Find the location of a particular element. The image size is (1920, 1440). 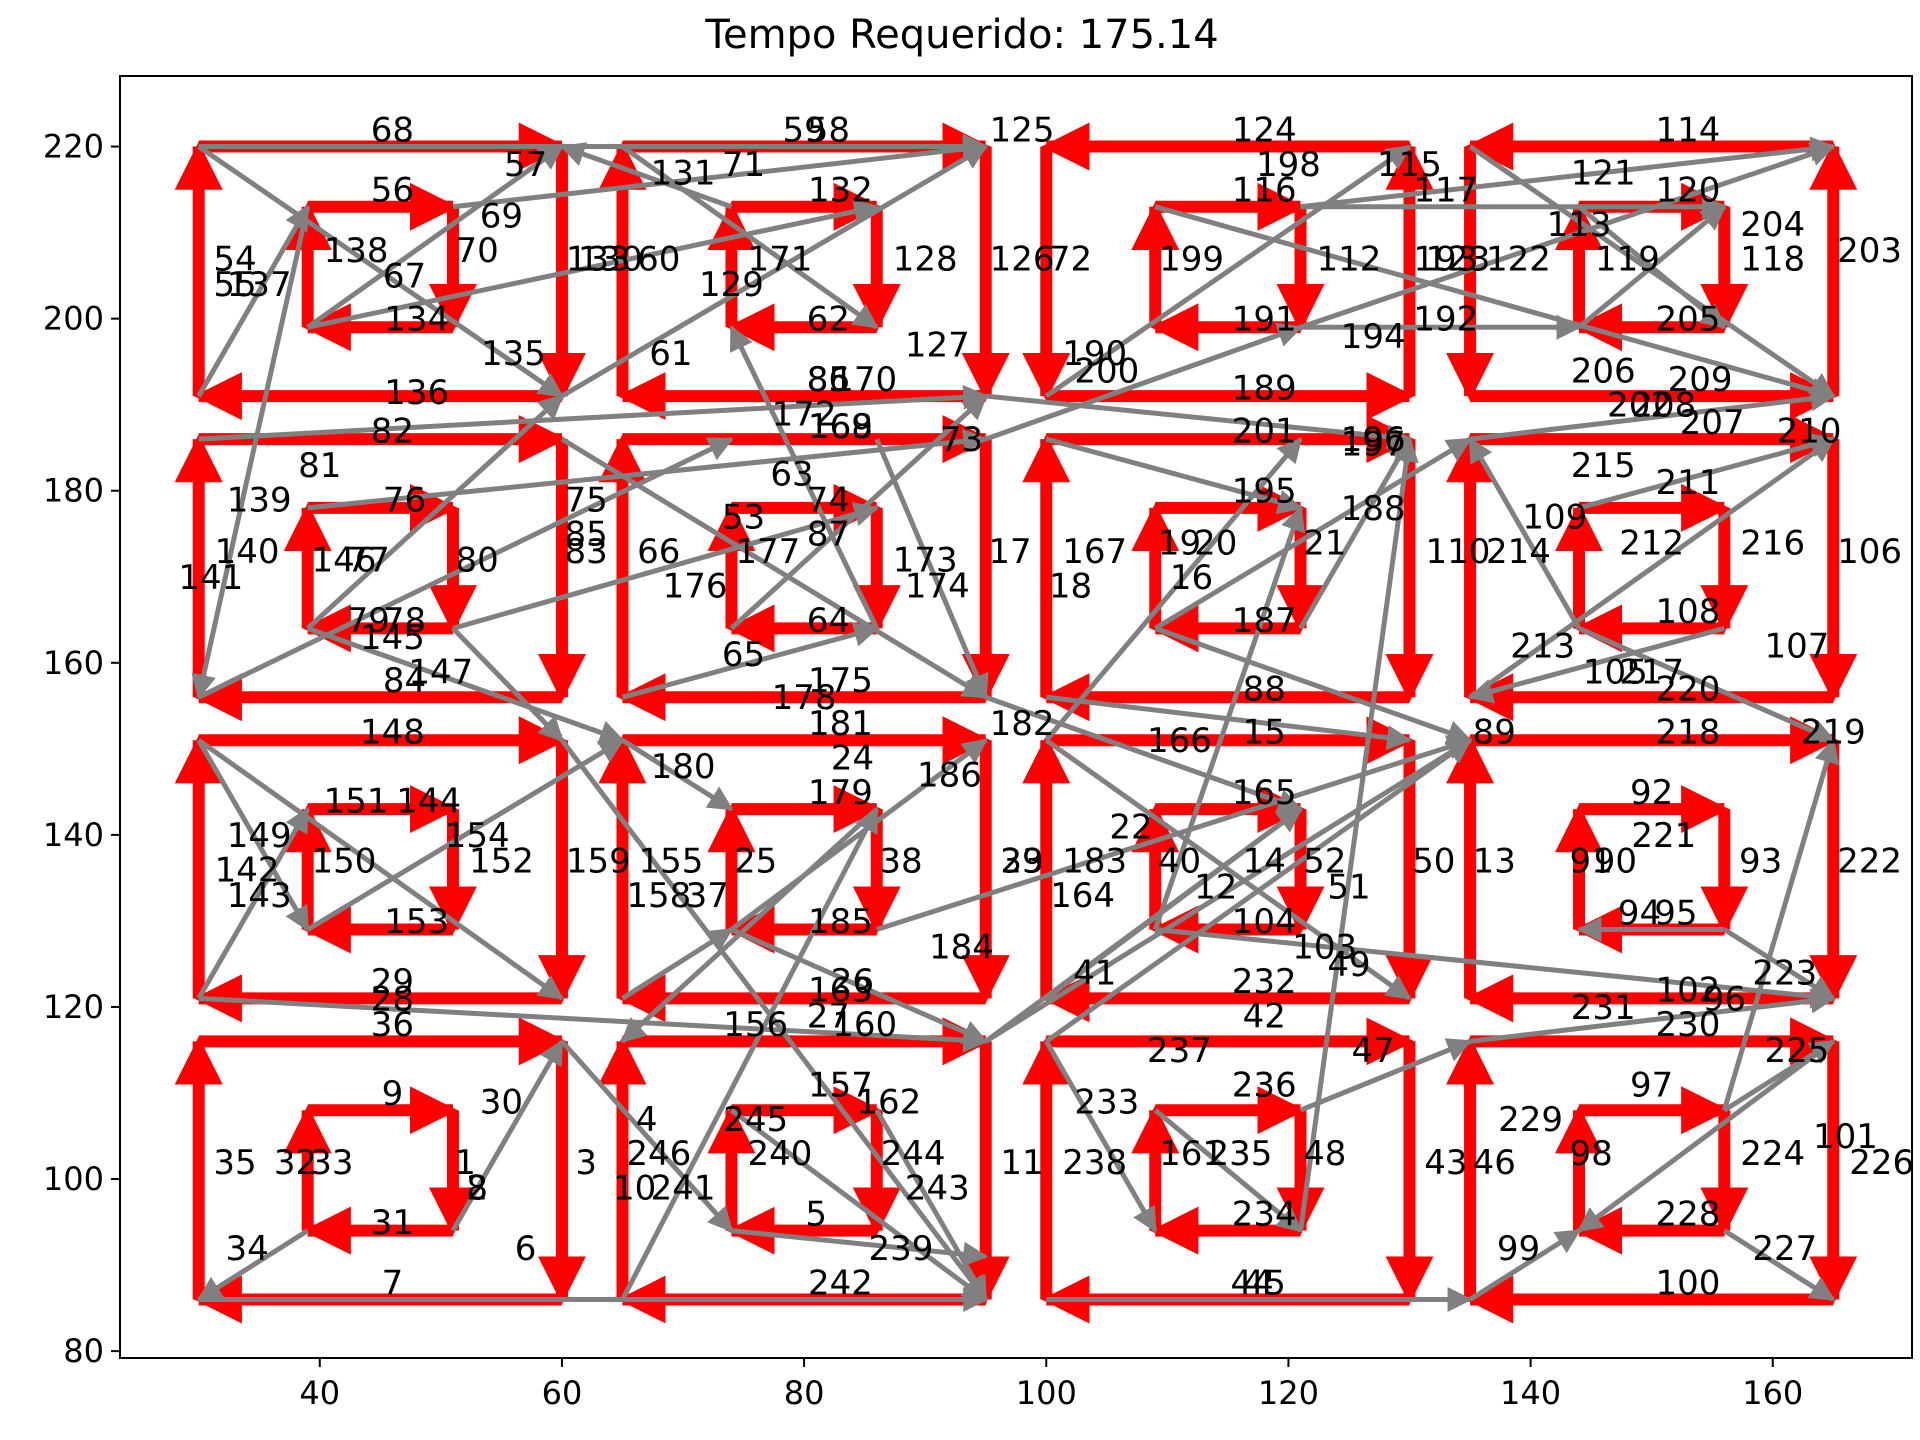

point-label: 204 is located at coordinates (1772, 225).